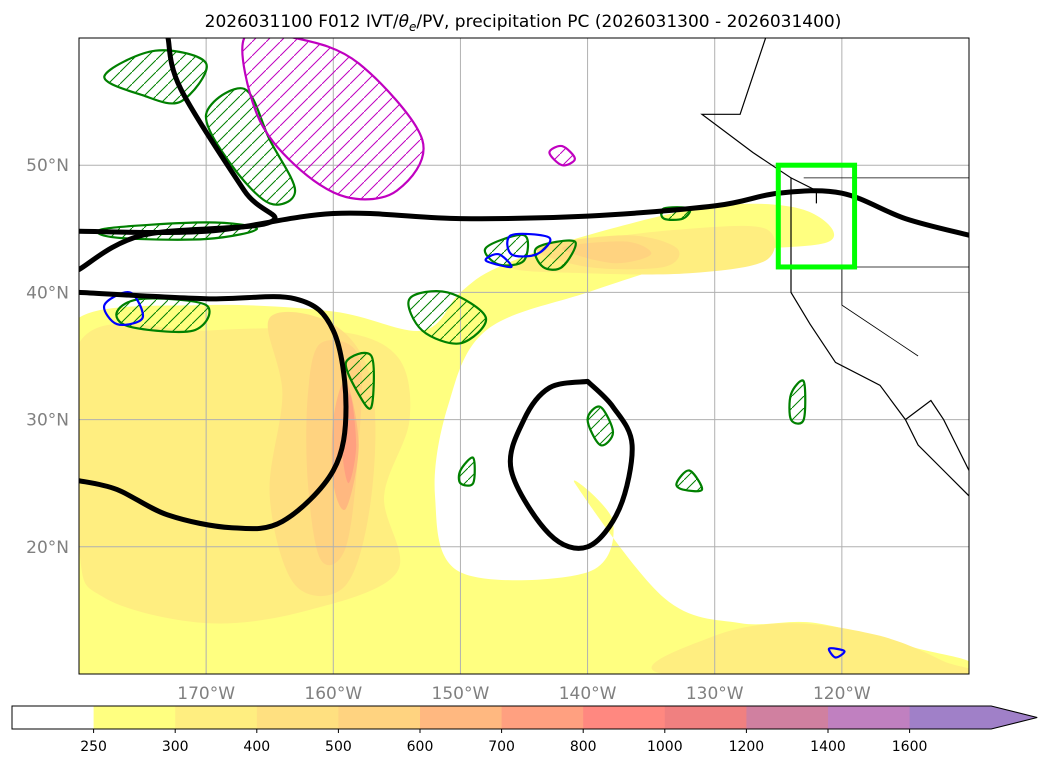 The width and height of the screenshot is (1047, 767). What do you see at coordinates (842, 694) in the screenshot?
I see `lon-tick-label: 120°W` at bounding box center [842, 694].